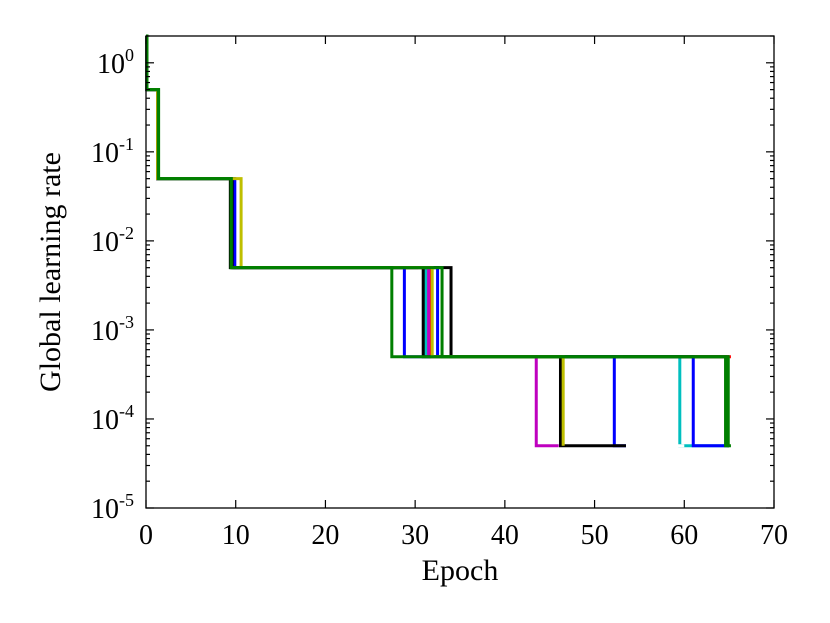  Describe the element at coordinates (126, 322) in the screenshot. I see `y-tick-exponent: -3` at that location.